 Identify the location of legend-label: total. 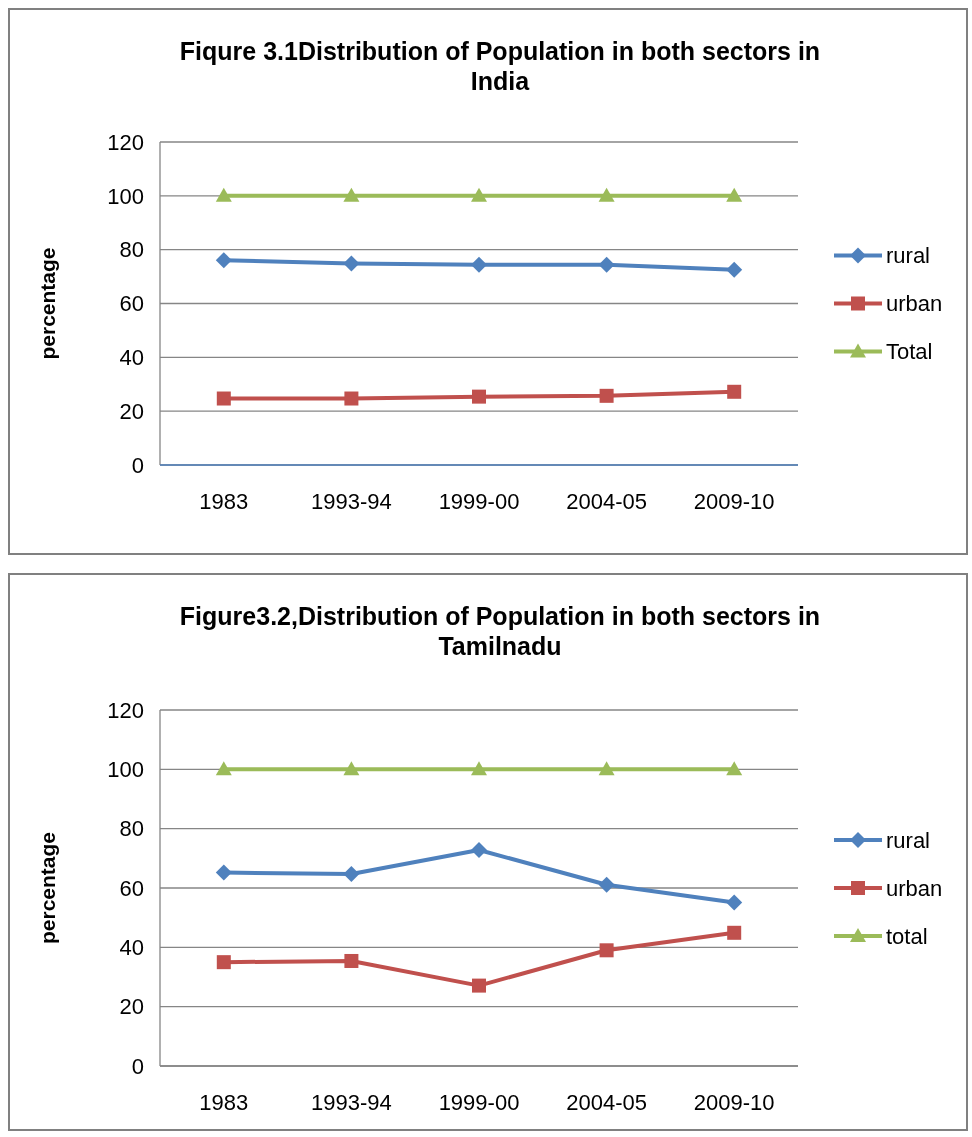
(907, 936).